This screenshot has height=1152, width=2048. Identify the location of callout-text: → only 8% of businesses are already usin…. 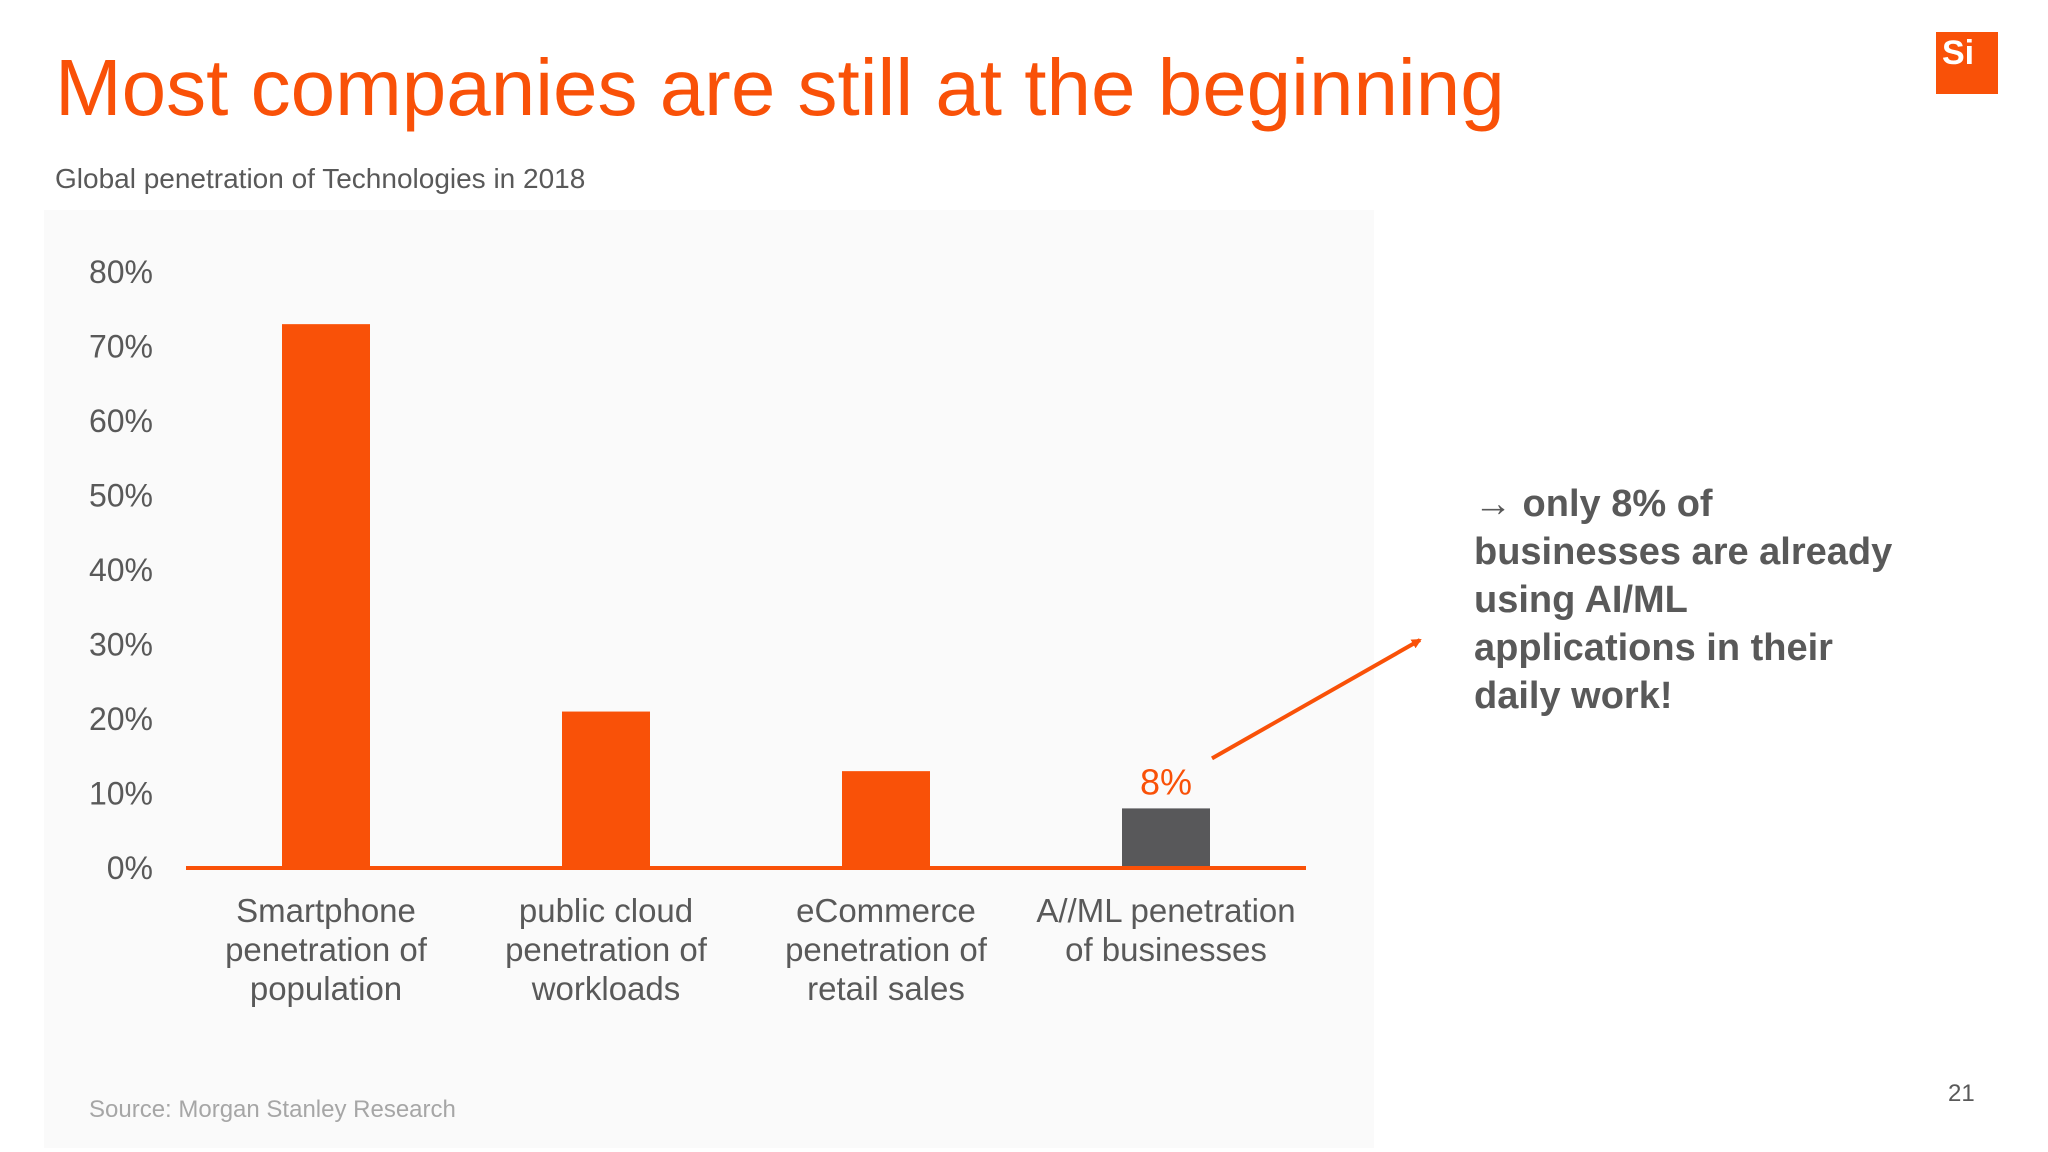
(1683, 600).